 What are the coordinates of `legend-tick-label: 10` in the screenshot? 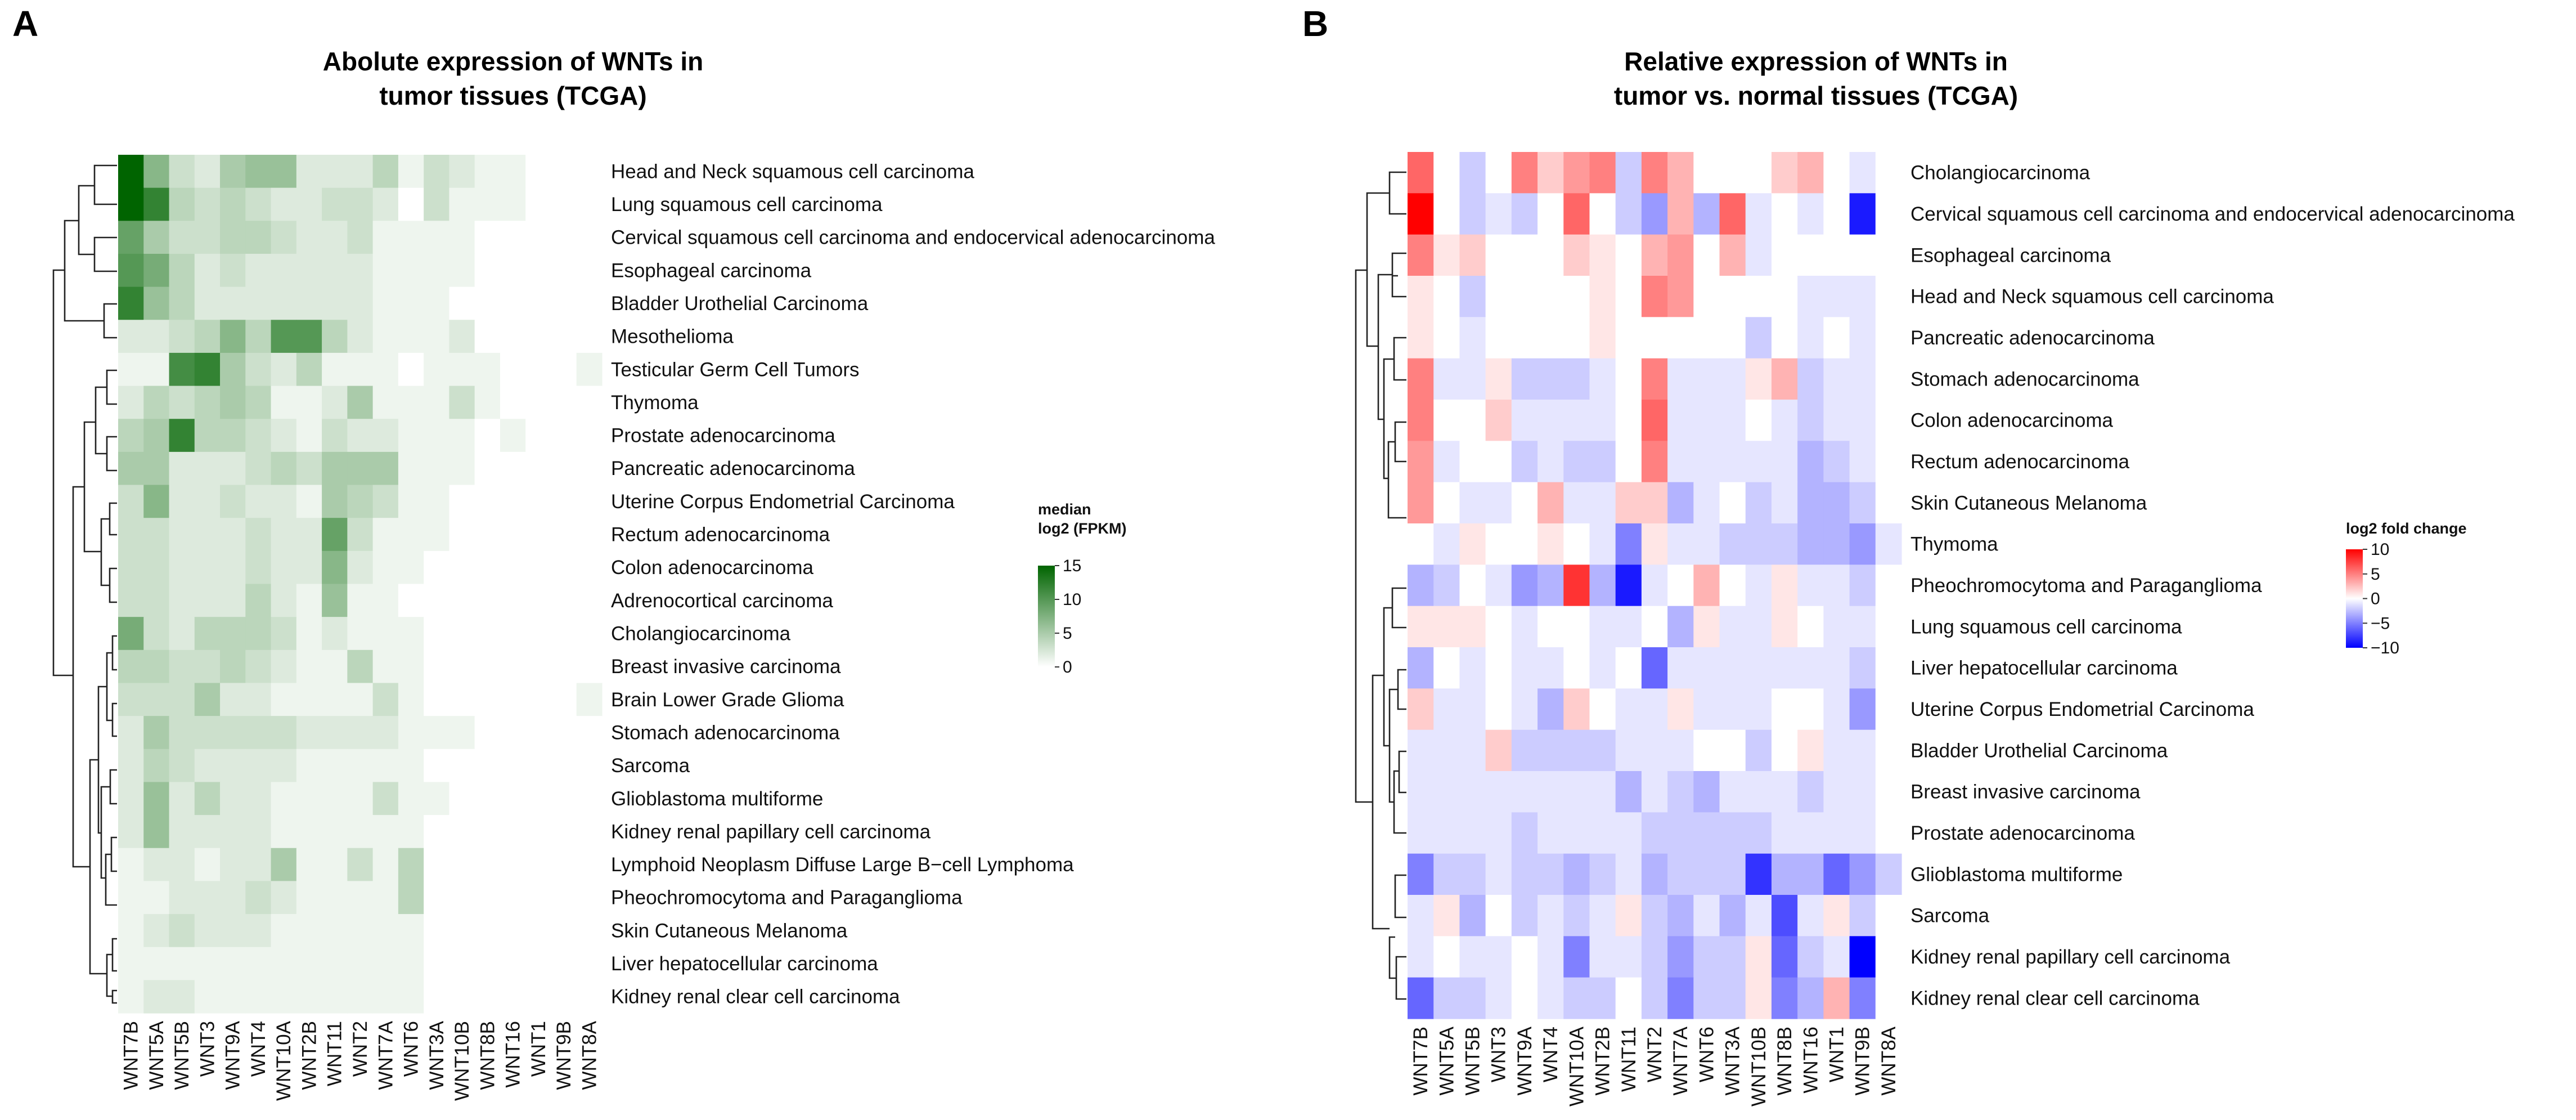 It's located at (2380, 549).